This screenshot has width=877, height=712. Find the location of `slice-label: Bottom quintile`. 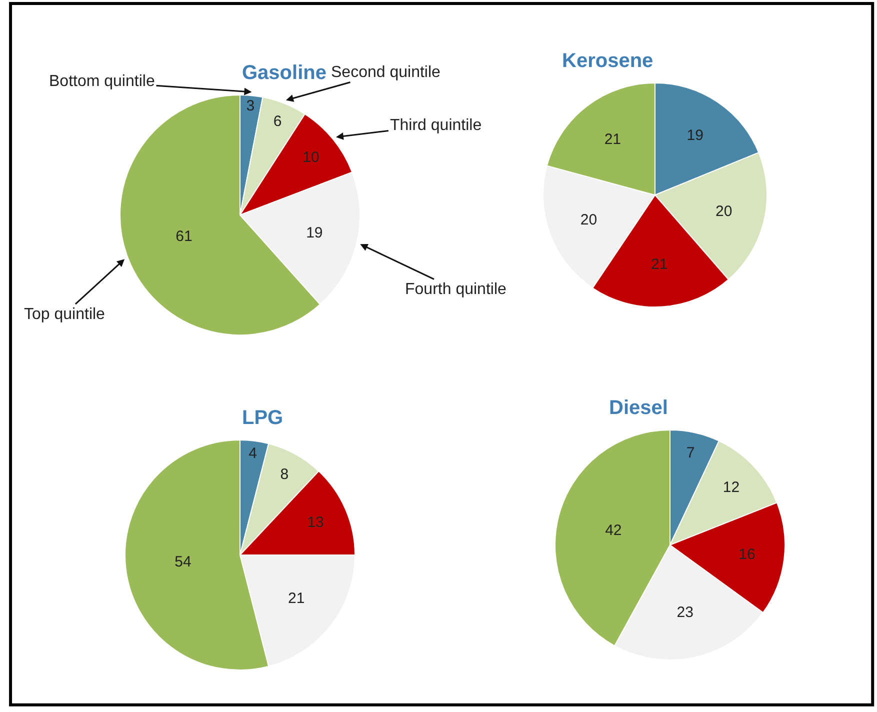

slice-label: Bottom quintile is located at coordinates (102, 81).